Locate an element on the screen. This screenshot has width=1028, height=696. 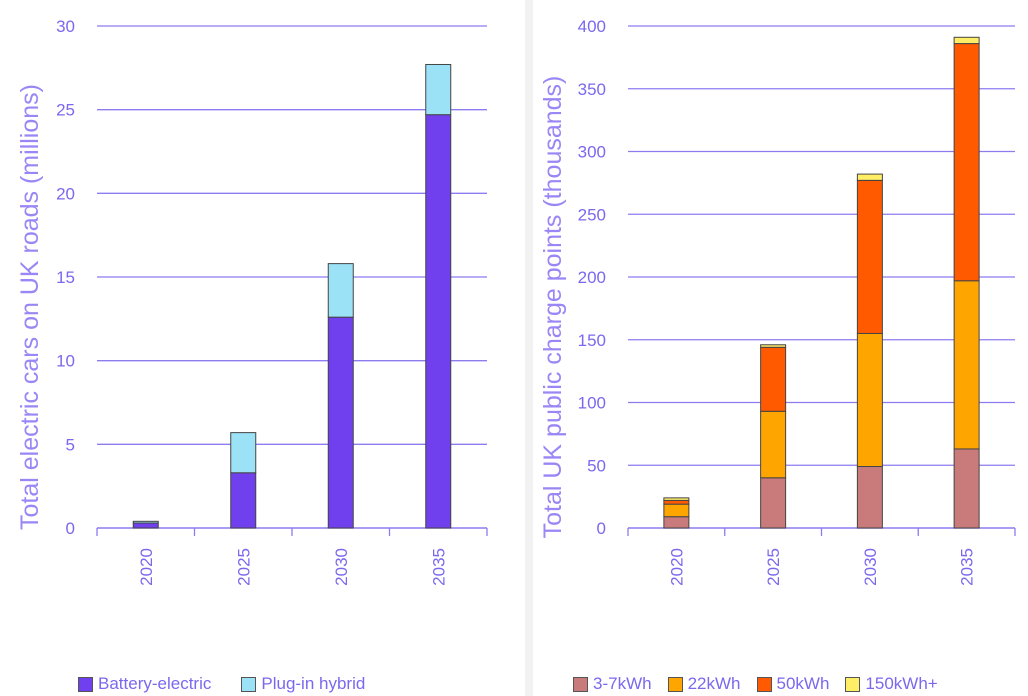
bar-battery-electric-2025 is located at coordinates (243, 500).